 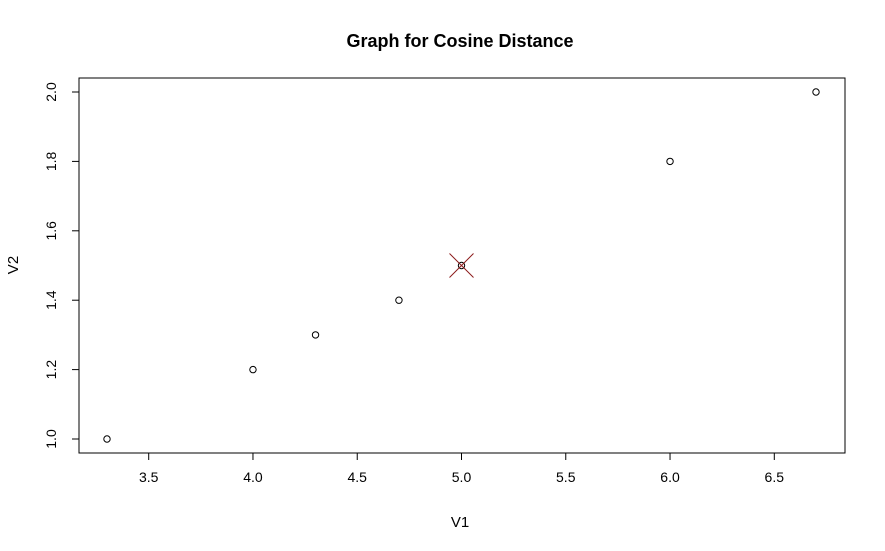 I want to click on x-tick-label: 6.0, so click(x=670, y=477).